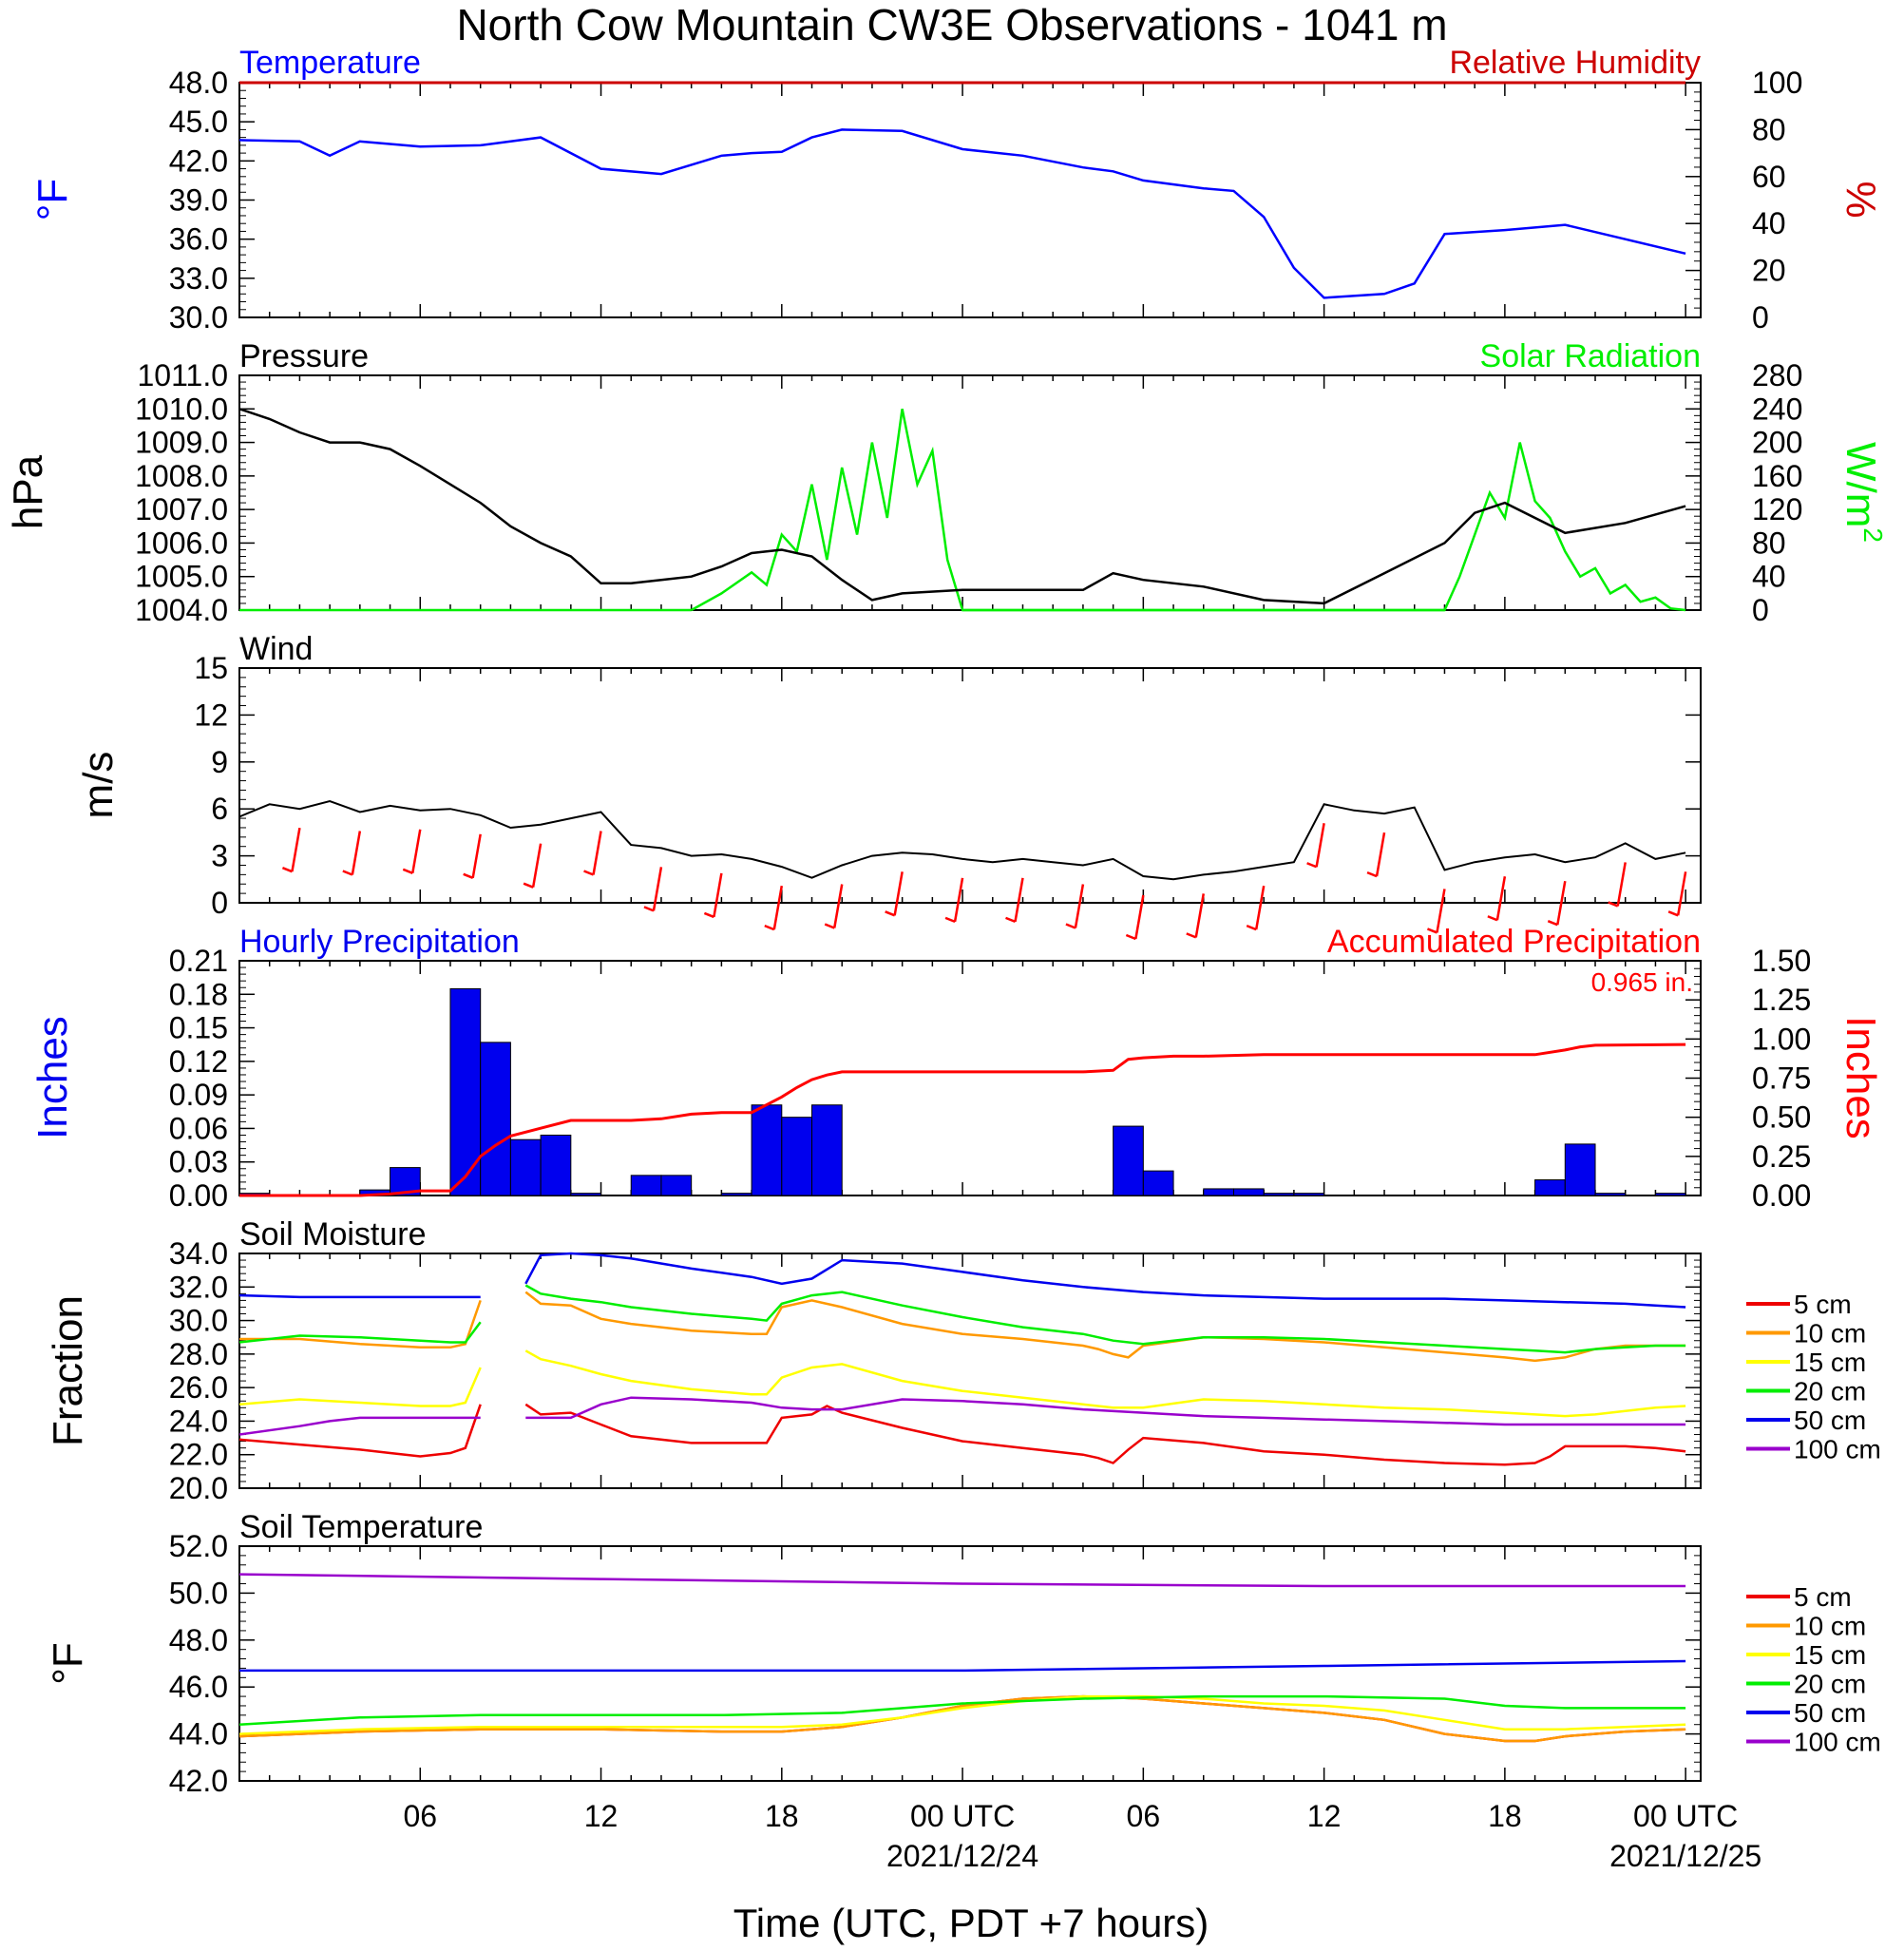 The height and width of the screenshot is (1951, 1904). I want to click on solar-tick-label: 240, so click(1777, 409).